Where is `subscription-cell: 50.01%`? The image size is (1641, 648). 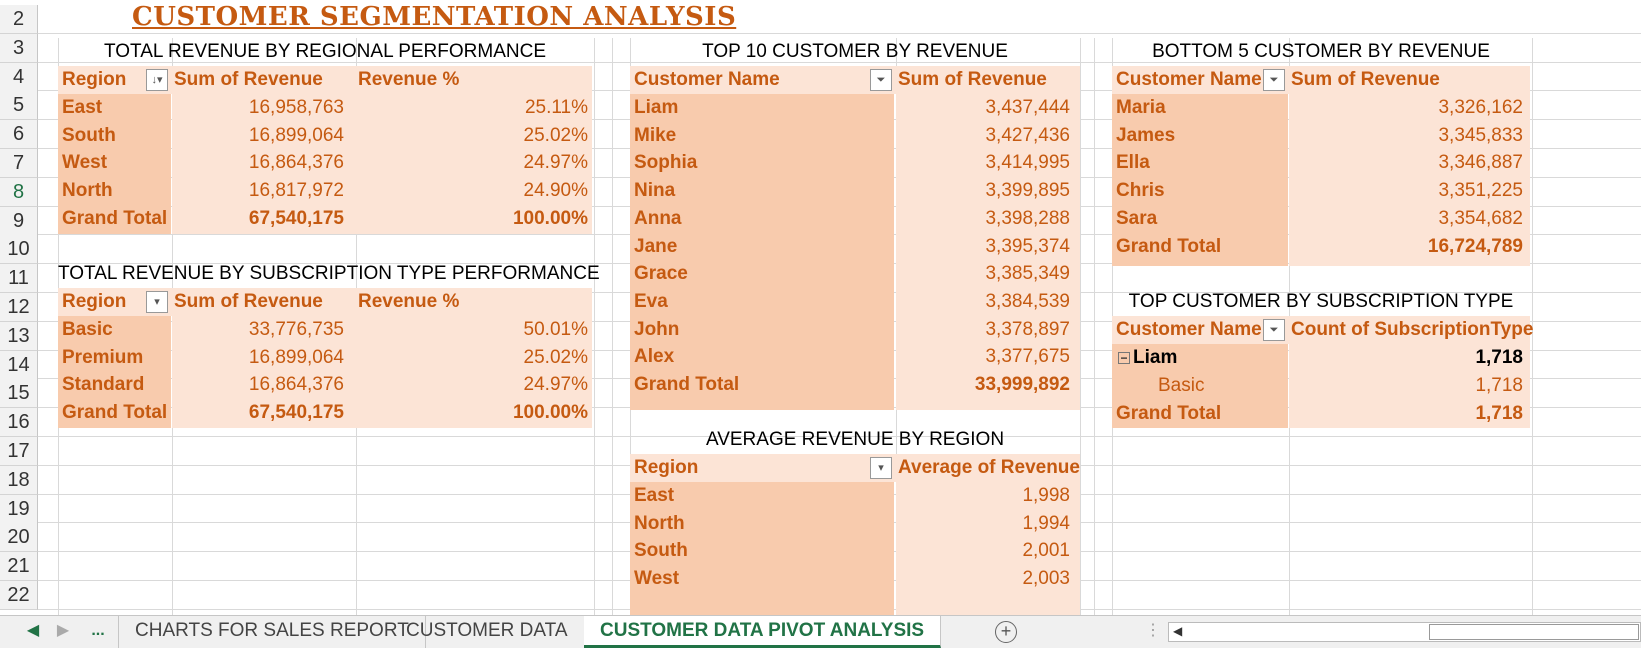 subscription-cell: 50.01% is located at coordinates (555, 329).